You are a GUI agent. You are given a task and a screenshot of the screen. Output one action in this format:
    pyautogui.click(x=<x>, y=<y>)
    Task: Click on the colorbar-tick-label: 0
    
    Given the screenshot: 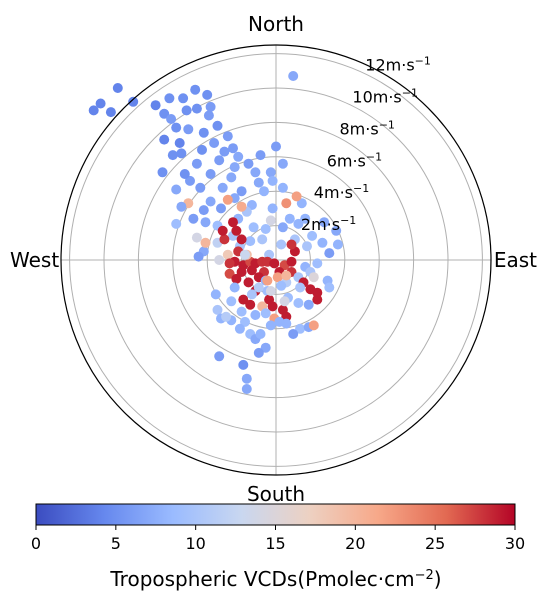 What is the action you would take?
    pyautogui.click(x=36, y=543)
    